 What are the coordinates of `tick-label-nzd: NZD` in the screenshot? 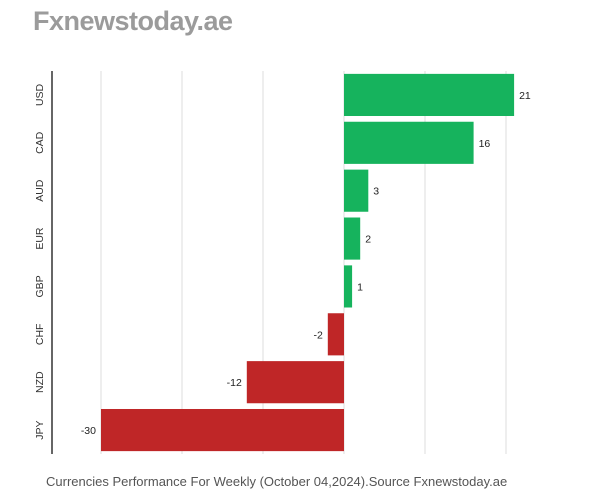 It's located at (40, 382).